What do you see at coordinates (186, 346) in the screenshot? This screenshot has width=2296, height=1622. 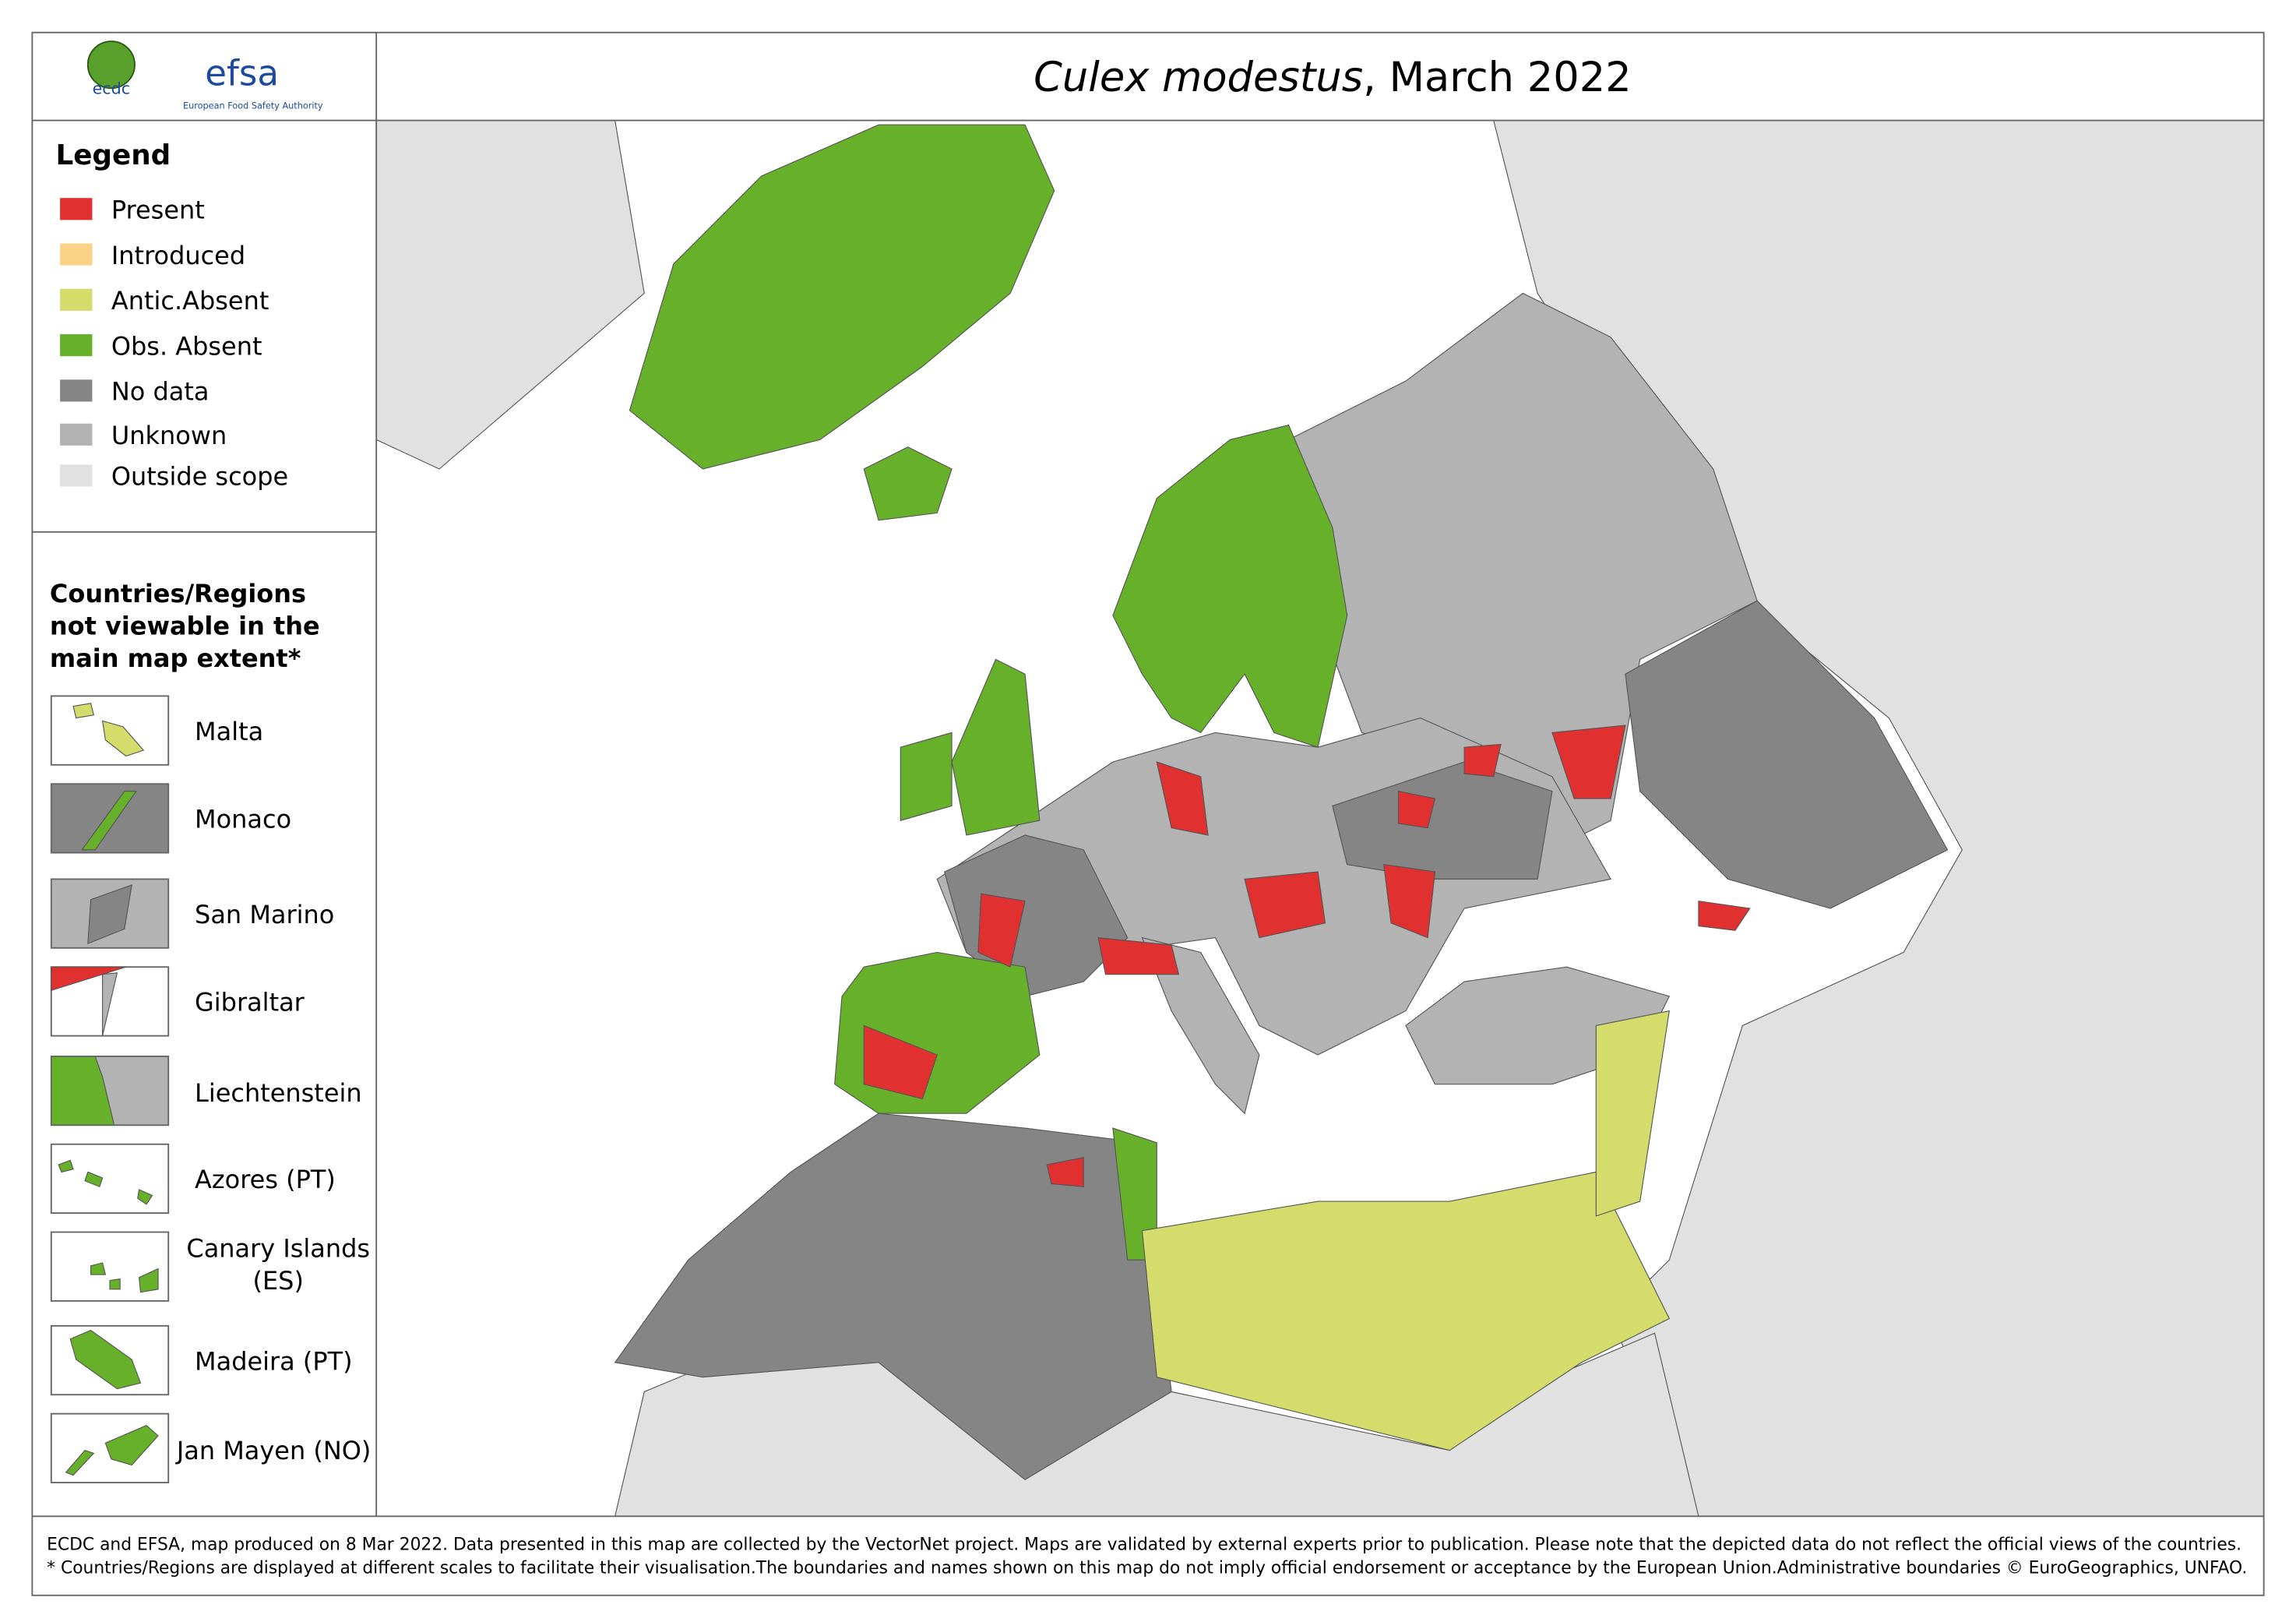 I see `legend-label: Obs. Absent` at bounding box center [186, 346].